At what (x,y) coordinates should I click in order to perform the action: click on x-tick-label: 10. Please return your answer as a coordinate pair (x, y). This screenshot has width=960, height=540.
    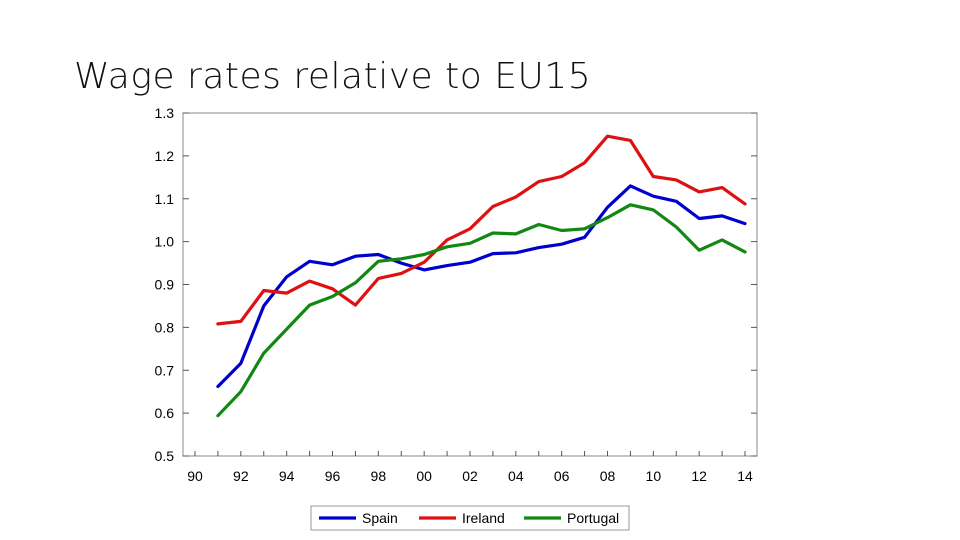
    Looking at the image, I should click on (654, 476).